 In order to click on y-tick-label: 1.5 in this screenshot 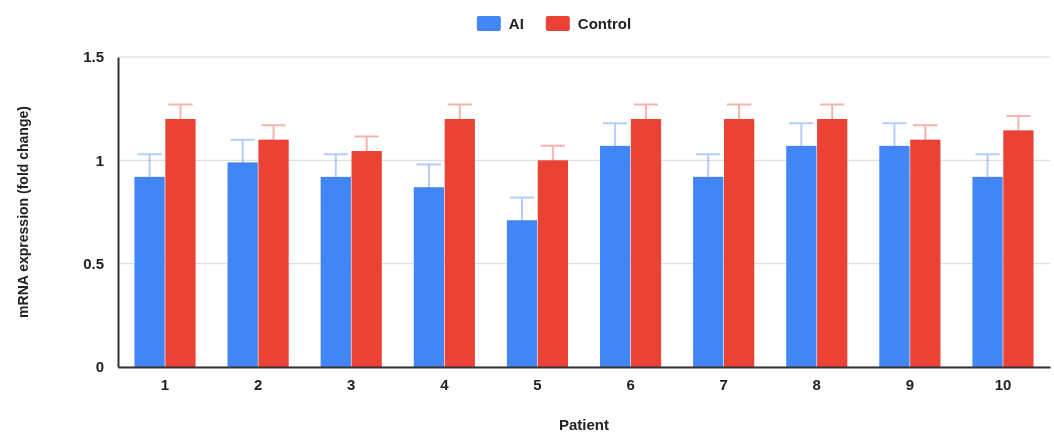, I will do `click(93, 57)`.